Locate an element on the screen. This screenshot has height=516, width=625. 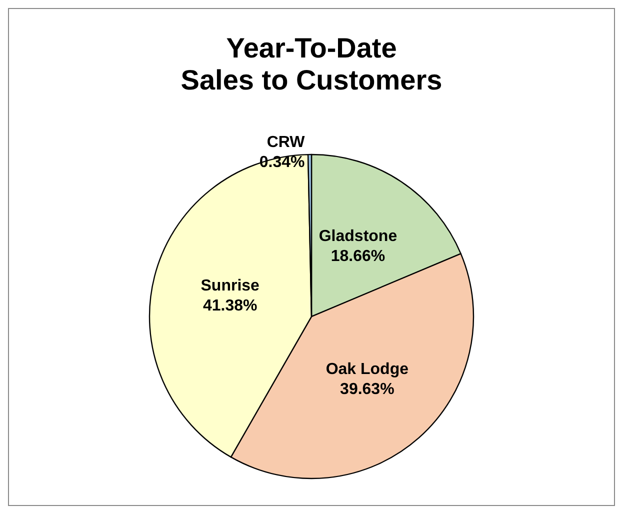
data-label: 39.63% is located at coordinates (367, 389).